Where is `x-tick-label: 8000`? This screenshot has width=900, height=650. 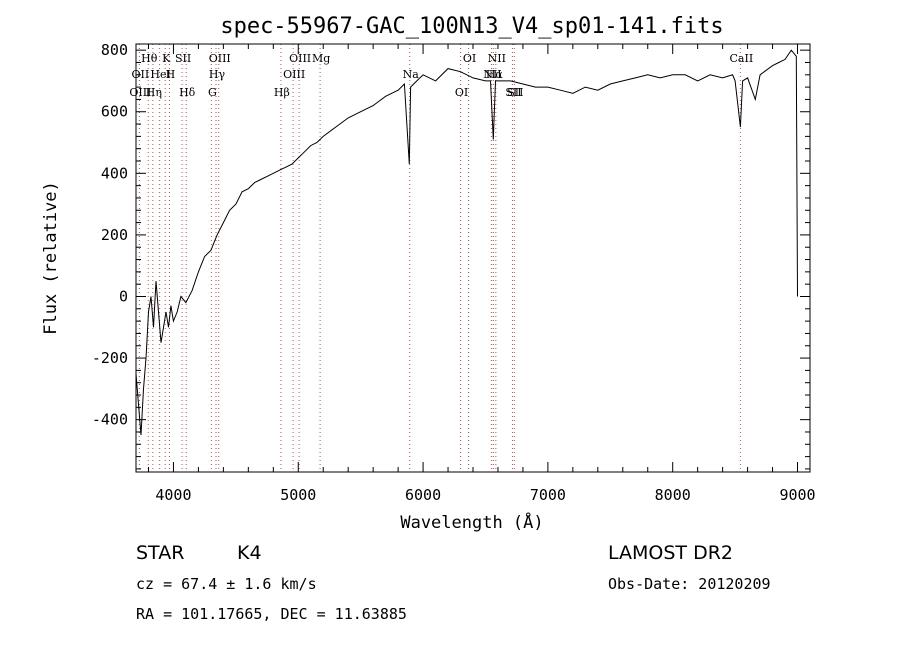
x-tick-label: 8000 is located at coordinates (673, 495).